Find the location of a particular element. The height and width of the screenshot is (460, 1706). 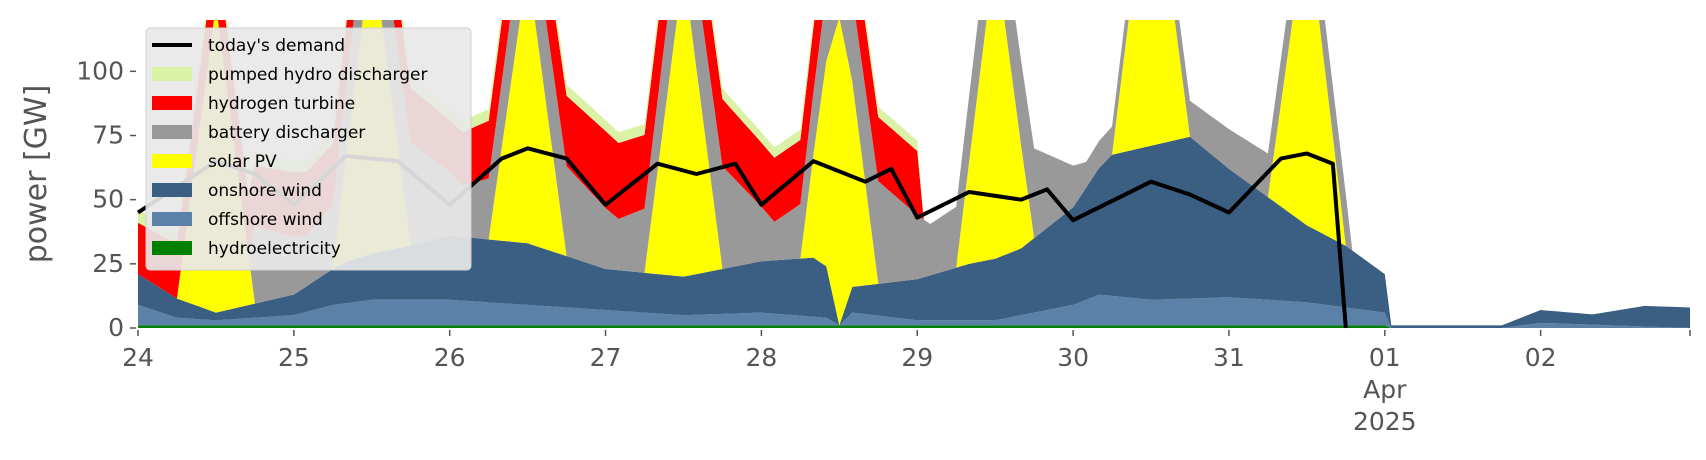

x-tick-label: 30 is located at coordinates (1073, 357).